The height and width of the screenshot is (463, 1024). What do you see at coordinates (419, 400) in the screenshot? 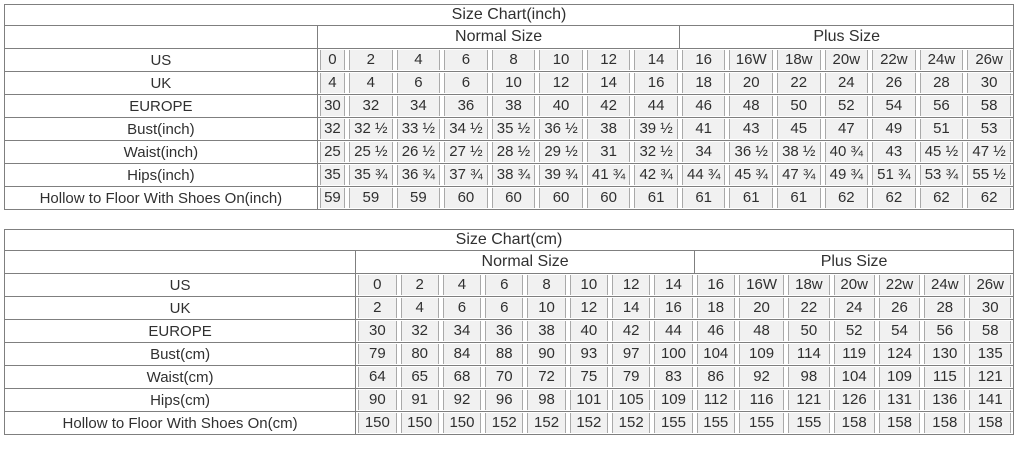
I see `size-cell: 91` at bounding box center [419, 400].